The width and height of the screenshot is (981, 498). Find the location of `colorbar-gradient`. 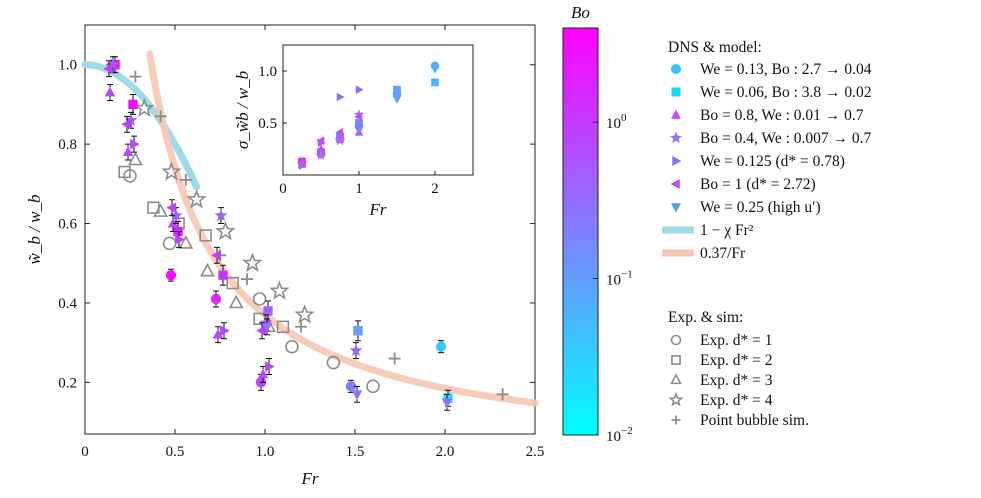

colorbar-gradient is located at coordinates (580, 231).